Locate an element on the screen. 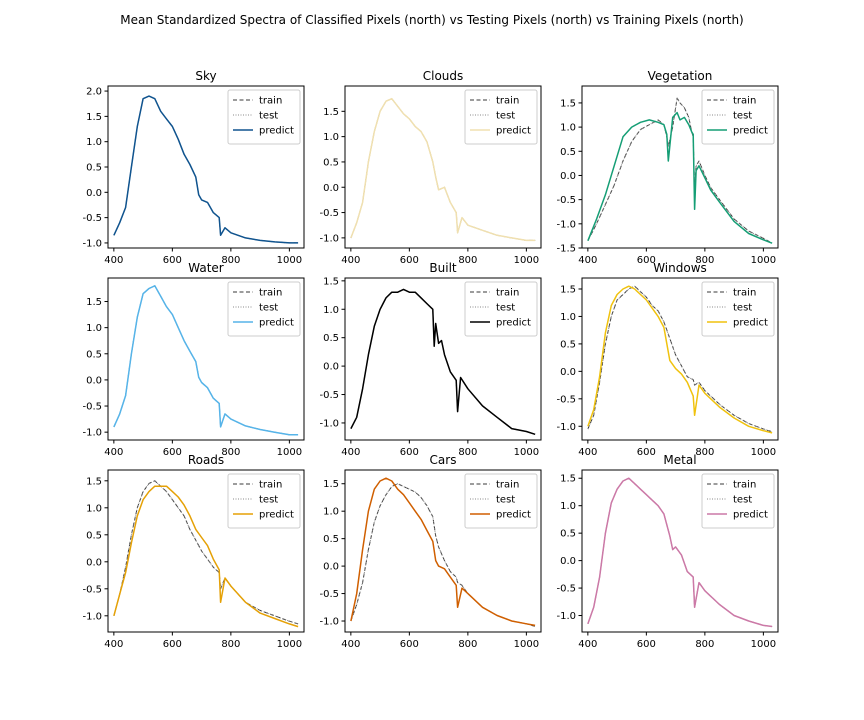 Image resolution: width=864 pixels, height=720 pixels. subplot-title: Water is located at coordinates (206, 268).